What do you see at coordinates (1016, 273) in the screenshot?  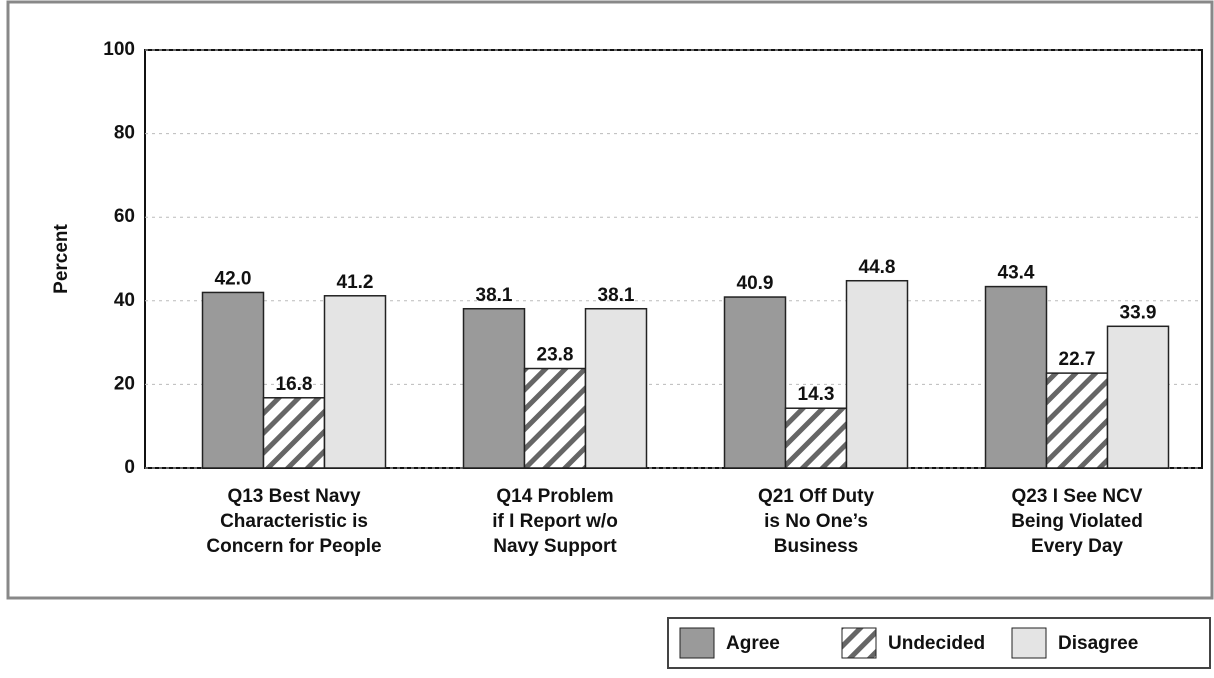 I see `value-label: 43.4` at bounding box center [1016, 273].